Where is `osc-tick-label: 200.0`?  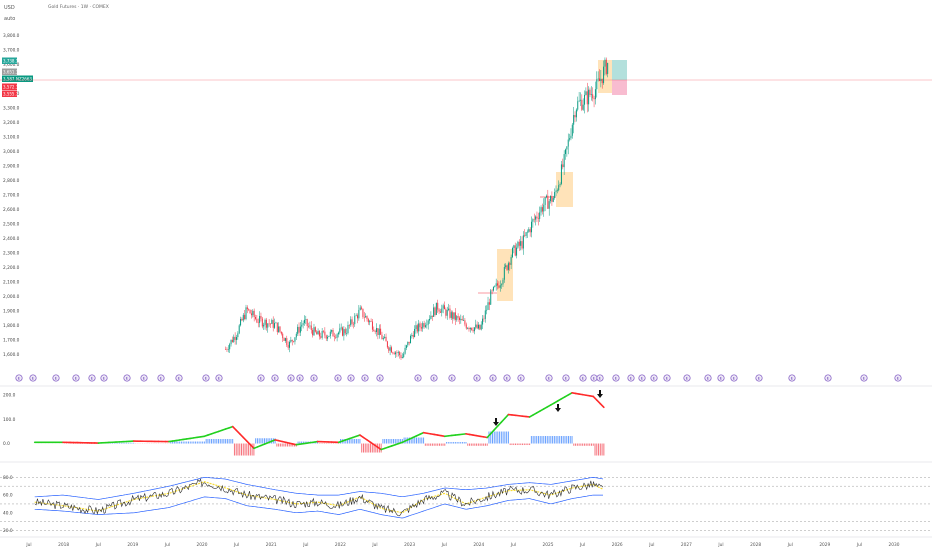 osc-tick-label: 200.0 is located at coordinates (9, 396).